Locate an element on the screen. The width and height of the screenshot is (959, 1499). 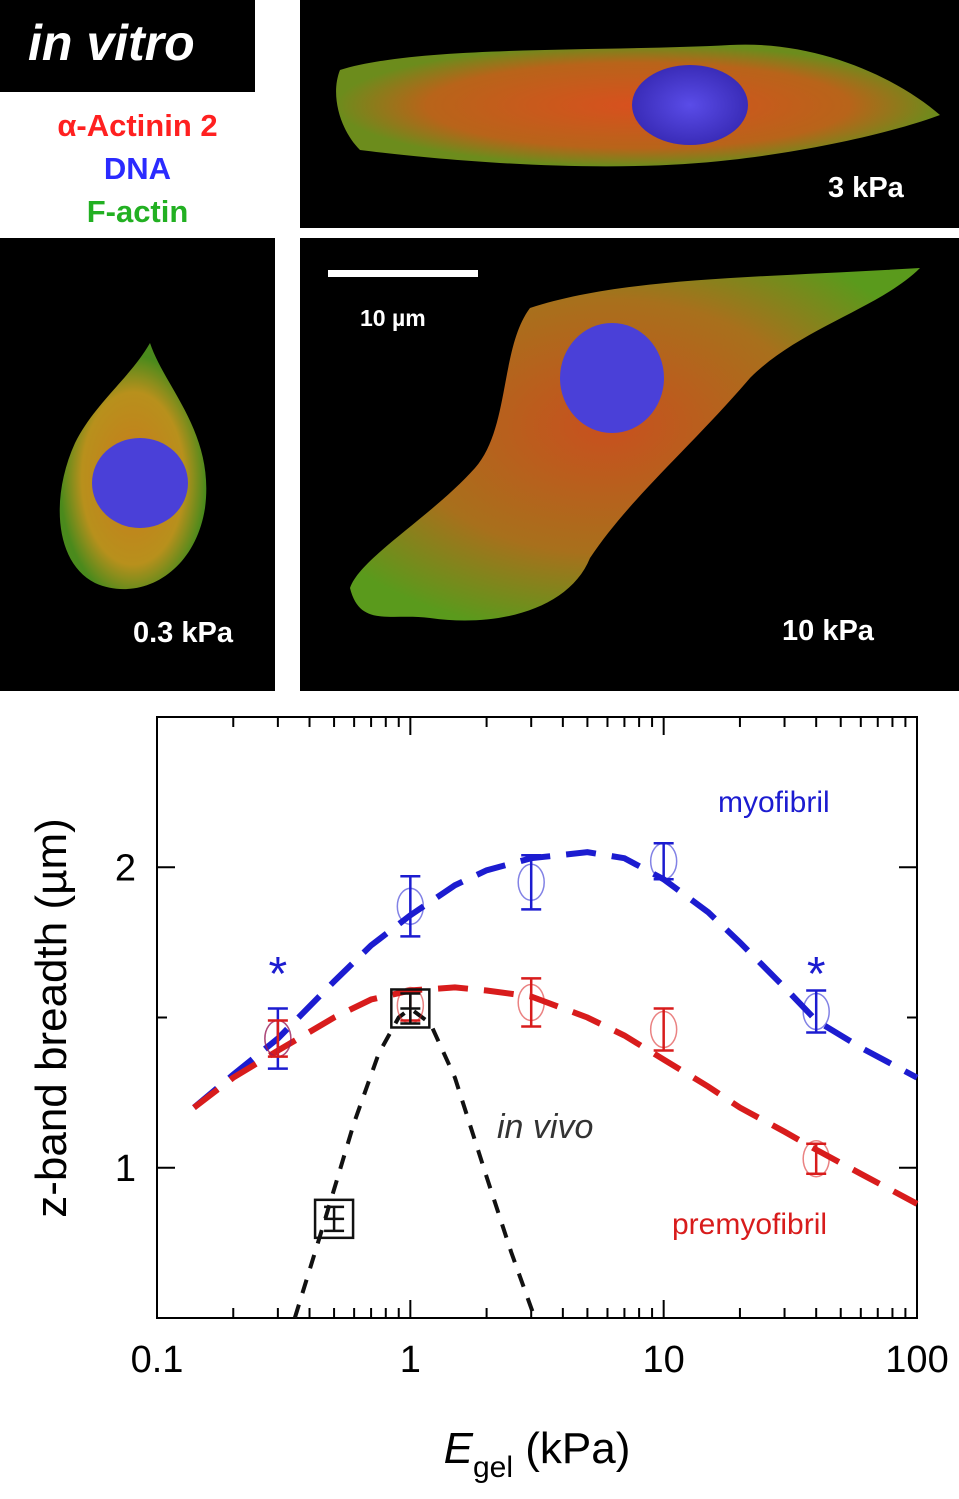
kpa-label-3: 3 kPa is located at coordinates (866, 188).